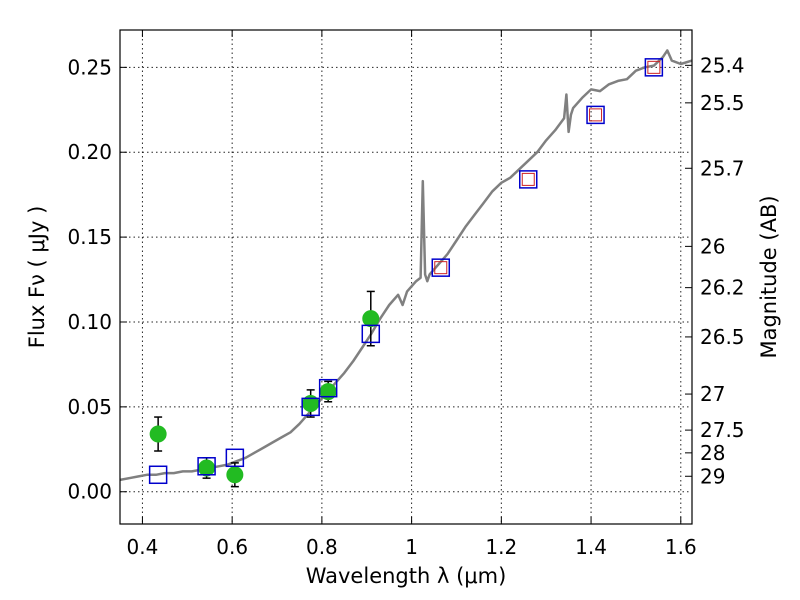 This screenshot has width=800, height=600. What do you see at coordinates (232, 547) in the screenshot?
I see `x-tick-label: 0.6` at bounding box center [232, 547].